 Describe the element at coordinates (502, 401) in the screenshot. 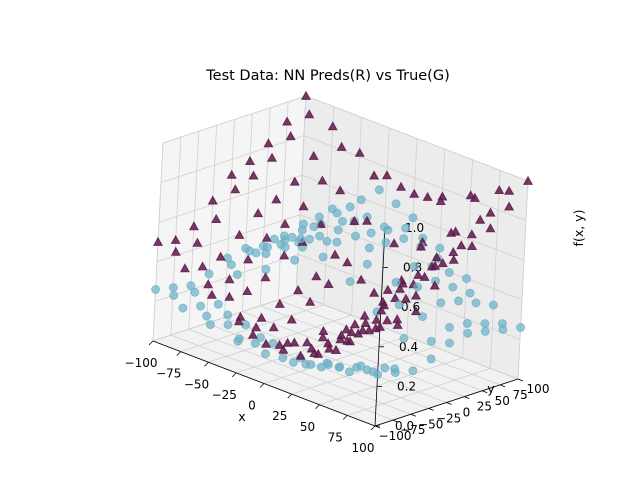

I see `y-tick-label: 50` at that location.